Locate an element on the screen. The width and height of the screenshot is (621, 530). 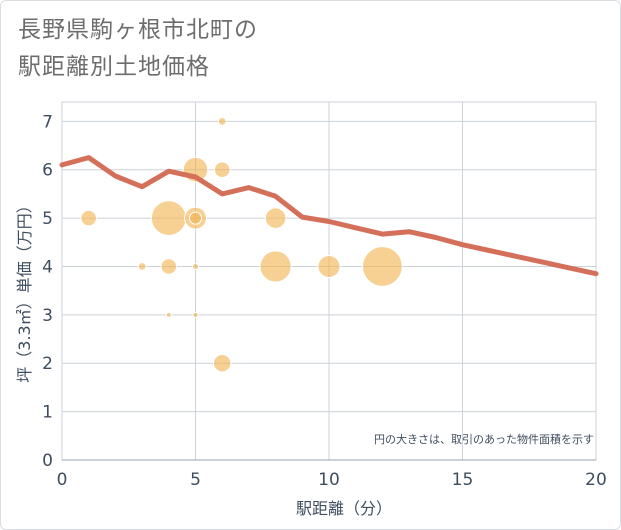
x-tick-label: 10 is located at coordinates (329, 480).